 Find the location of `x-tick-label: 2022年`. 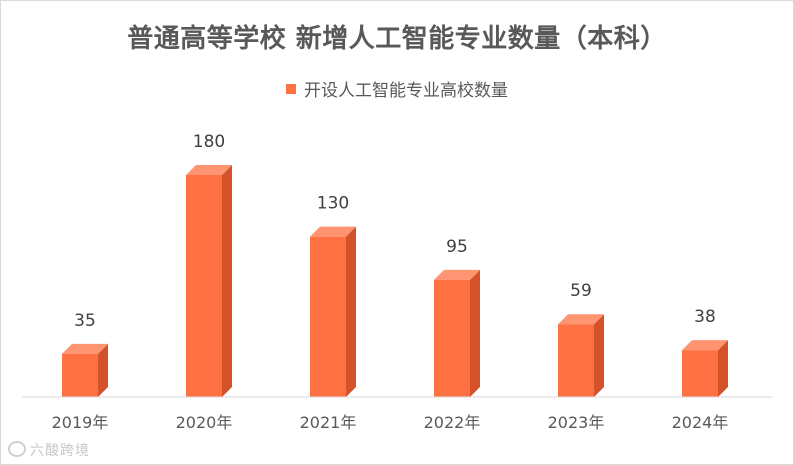

x-tick-label: 2022年 is located at coordinates (452, 422).